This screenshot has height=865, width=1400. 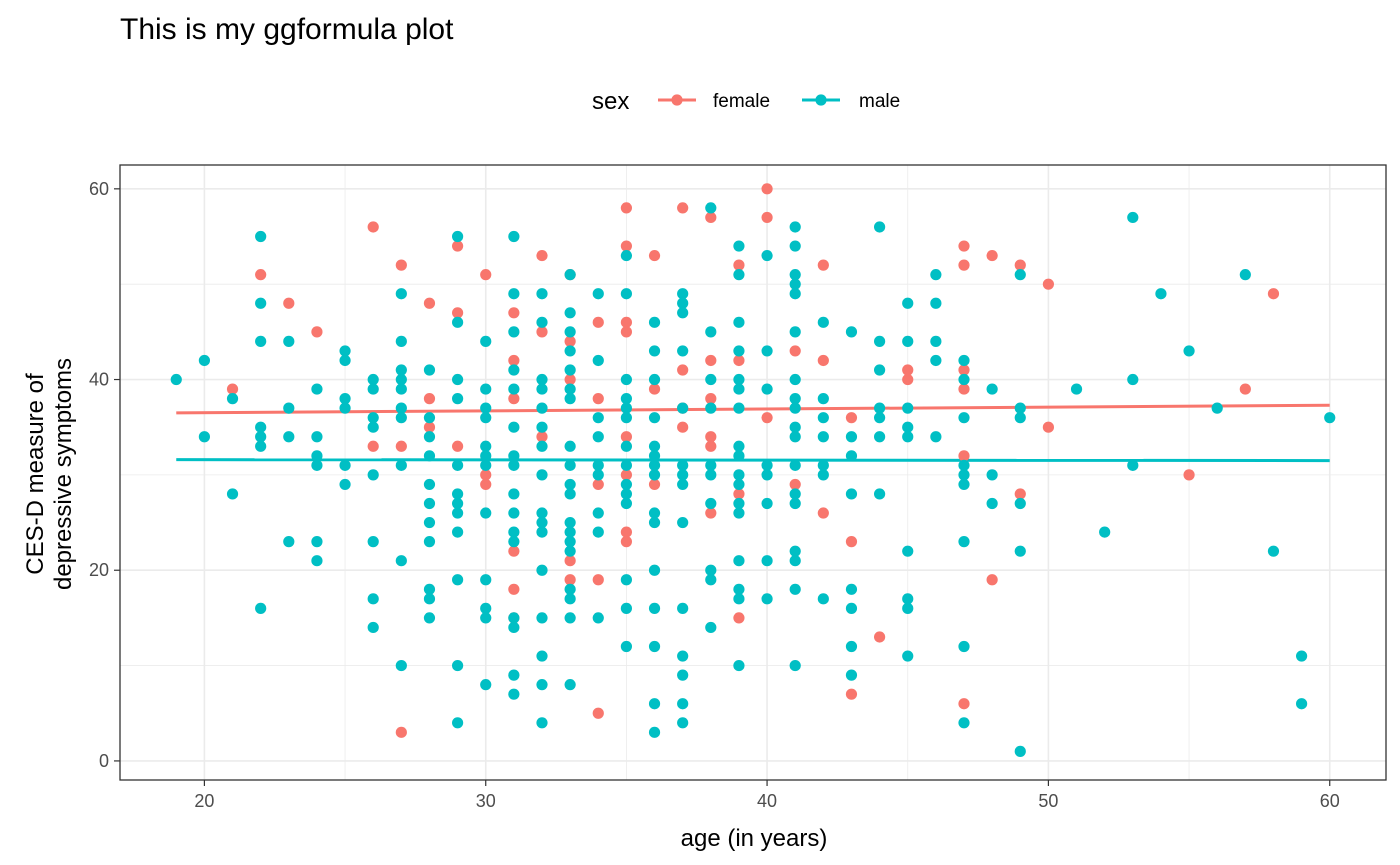 I want to click on x-tick-label: 50, so click(x=1048, y=801).